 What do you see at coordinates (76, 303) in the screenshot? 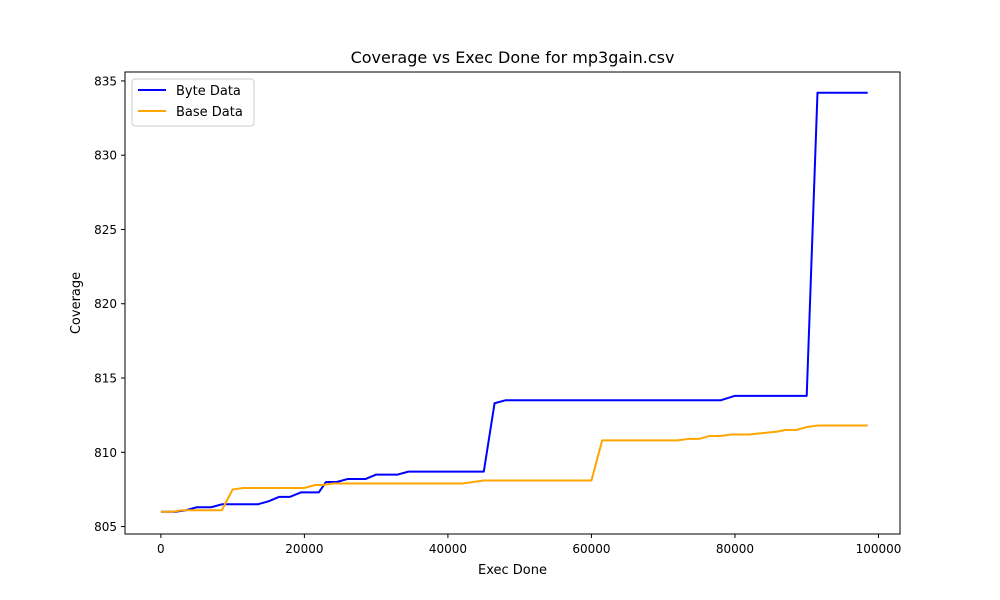
I see `y-axis-label: Coverage` at bounding box center [76, 303].